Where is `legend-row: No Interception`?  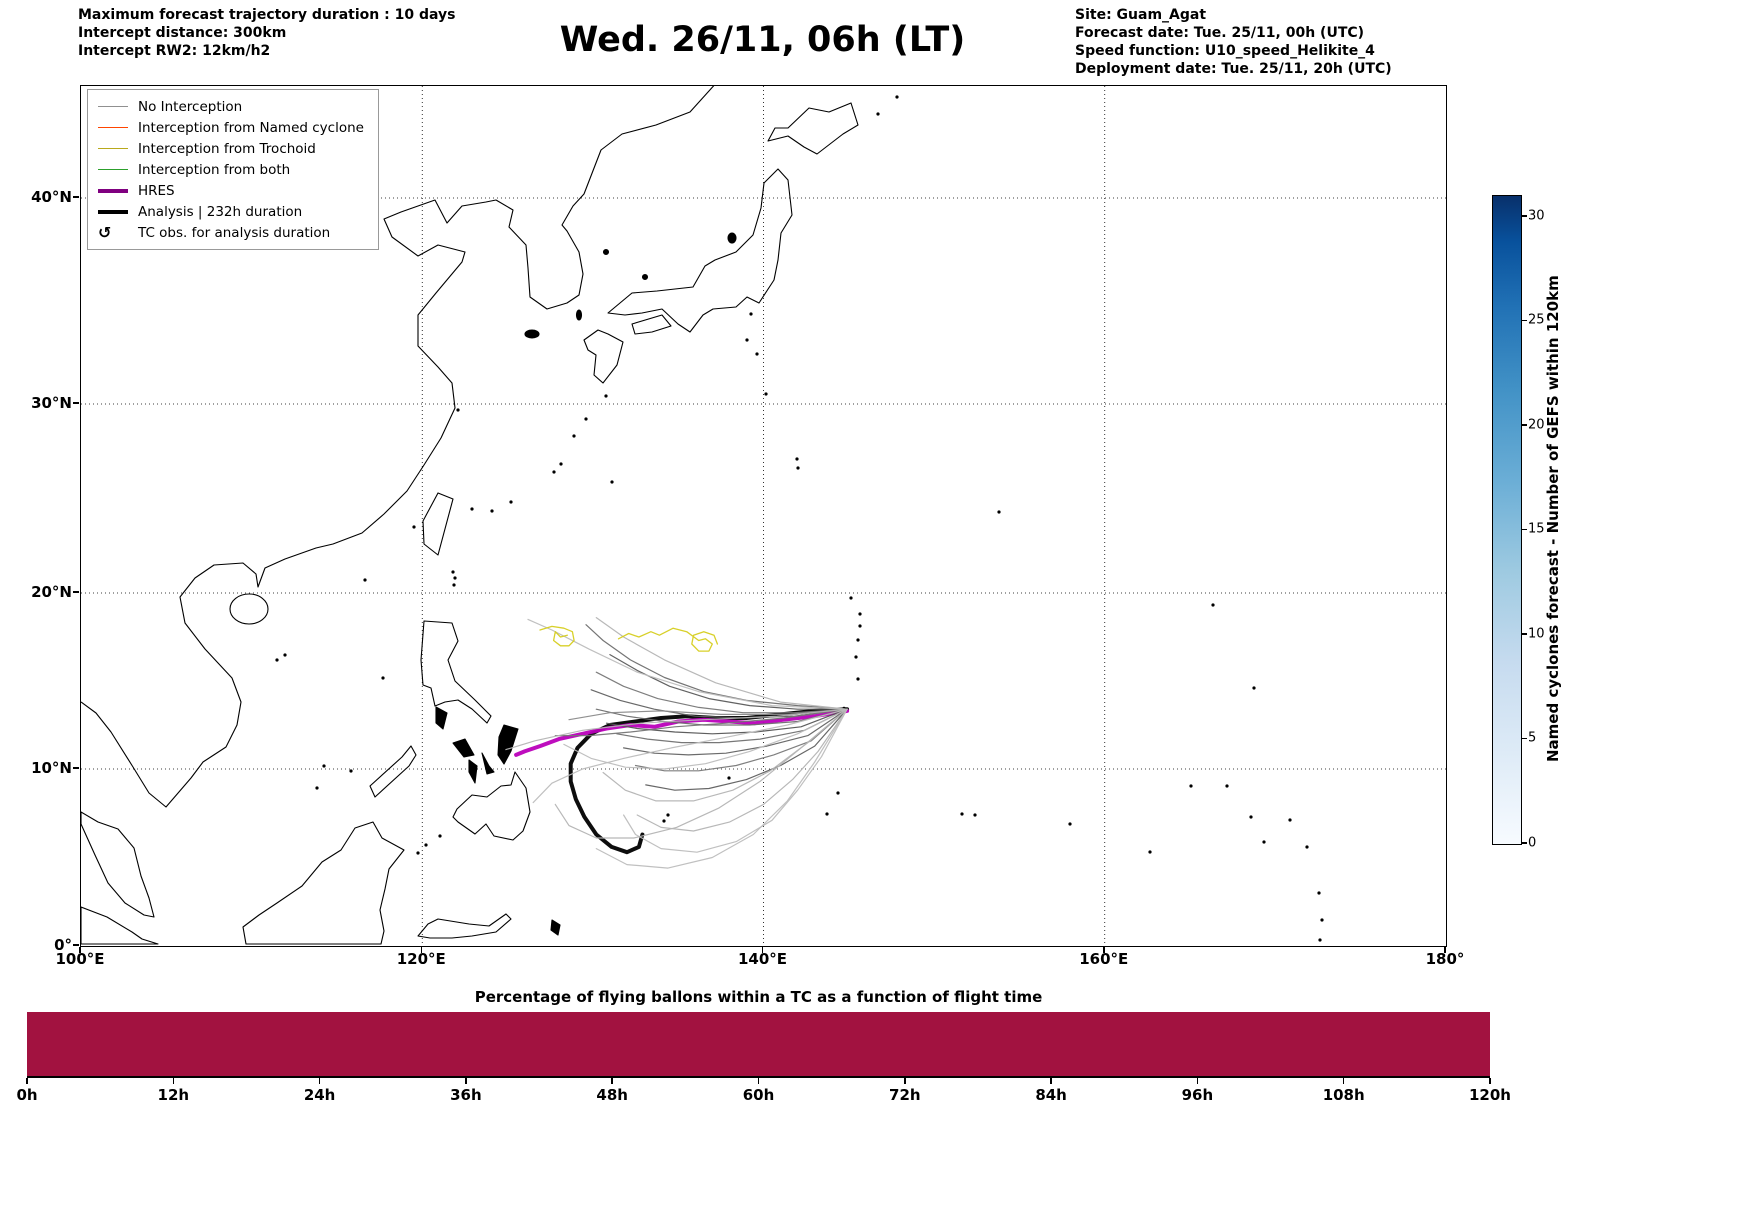 legend-row: No Interception is located at coordinates (231, 106).